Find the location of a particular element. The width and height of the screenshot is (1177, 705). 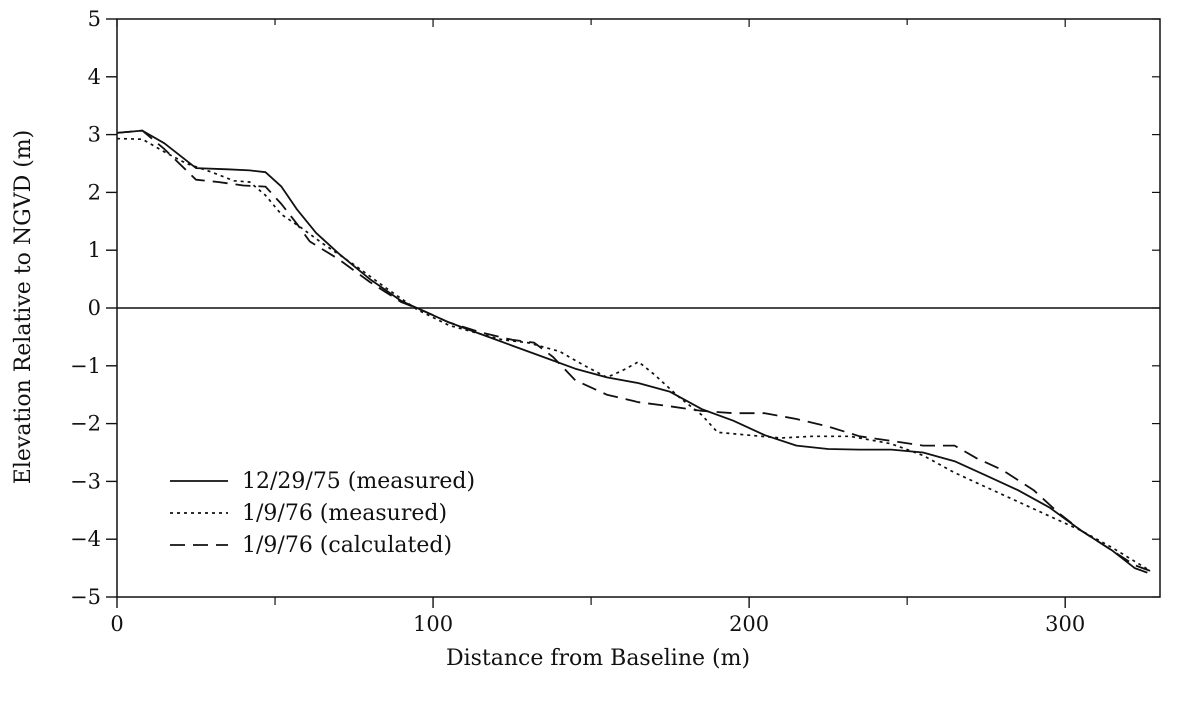

y-tick-label: 3 is located at coordinates (94, 135).